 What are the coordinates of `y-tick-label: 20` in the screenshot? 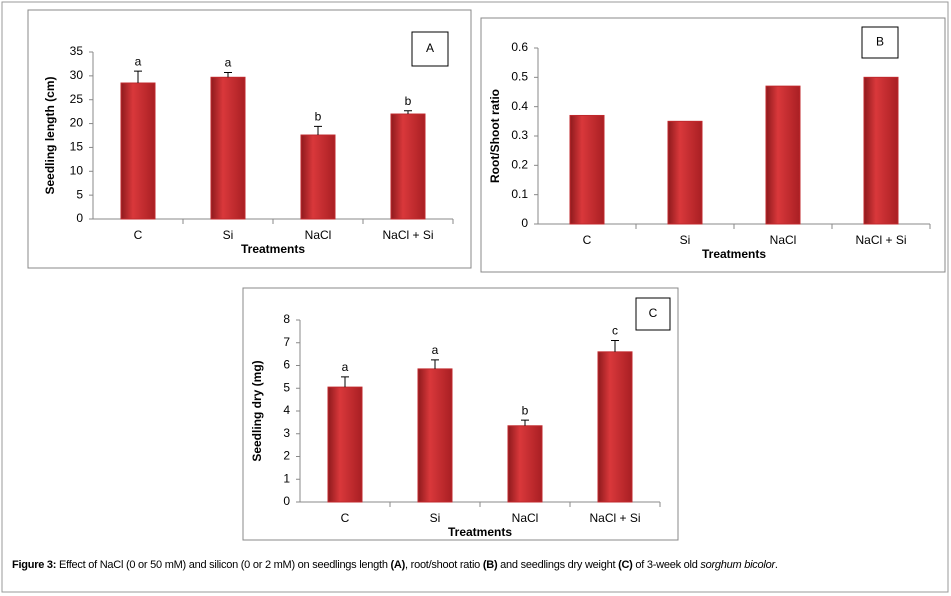 It's located at (77, 123).